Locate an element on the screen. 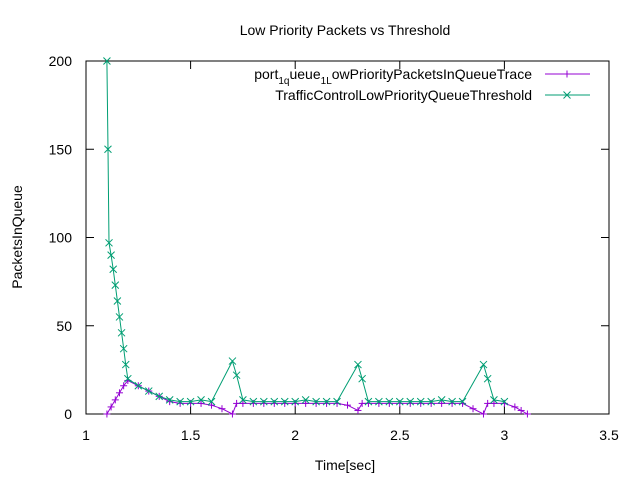 The width and height of the screenshot is (640, 480). x-tick-label: 2 is located at coordinates (295, 435).